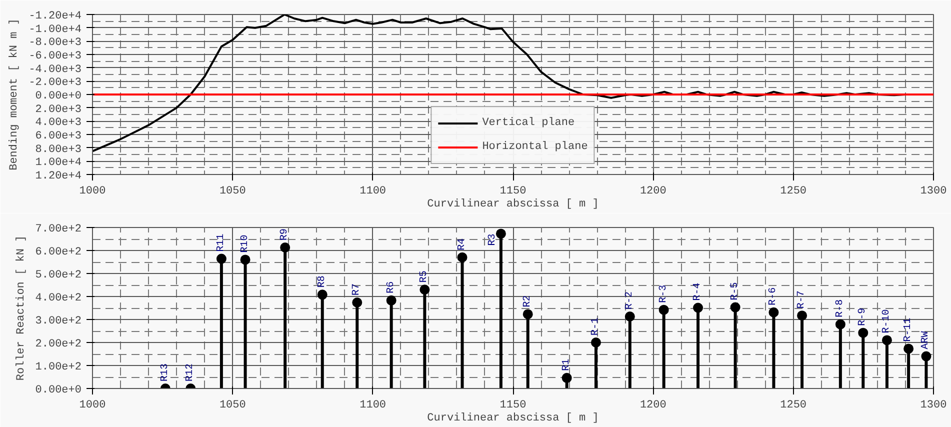 The image size is (951, 427). Describe the element at coordinates (55, 83) in the screenshot. I see `y-tick-label: -2.00e+3` at that location.